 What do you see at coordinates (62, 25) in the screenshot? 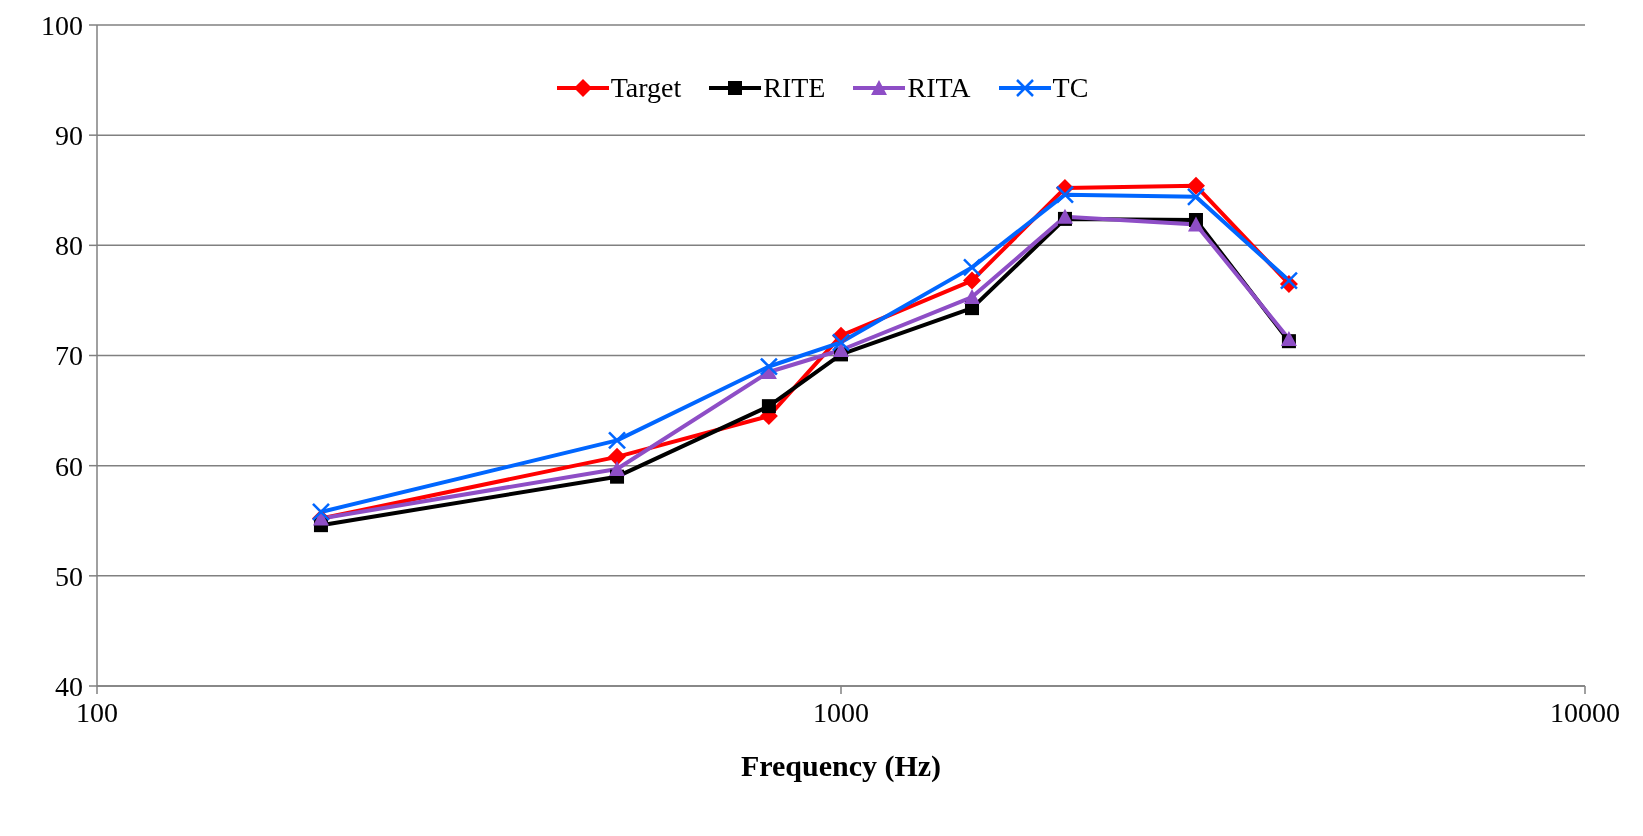
I see `y-tick-label: 100` at bounding box center [62, 25].